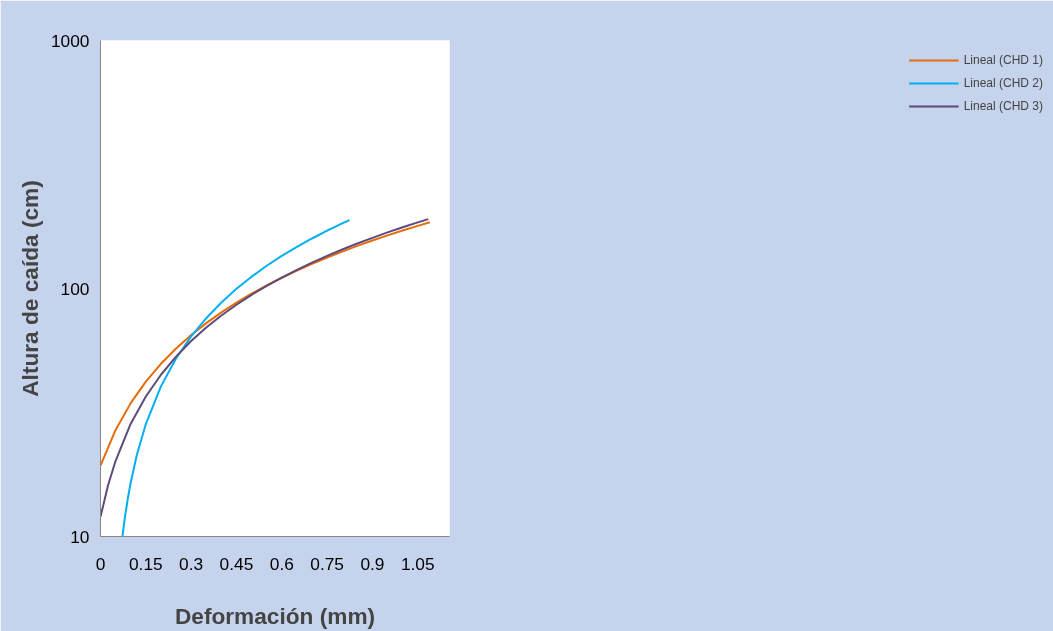 The image size is (1053, 631). What do you see at coordinates (1003, 83) in the screenshot?
I see `legend-label: Lineal (CHD 2)` at bounding box center [1003, 83].